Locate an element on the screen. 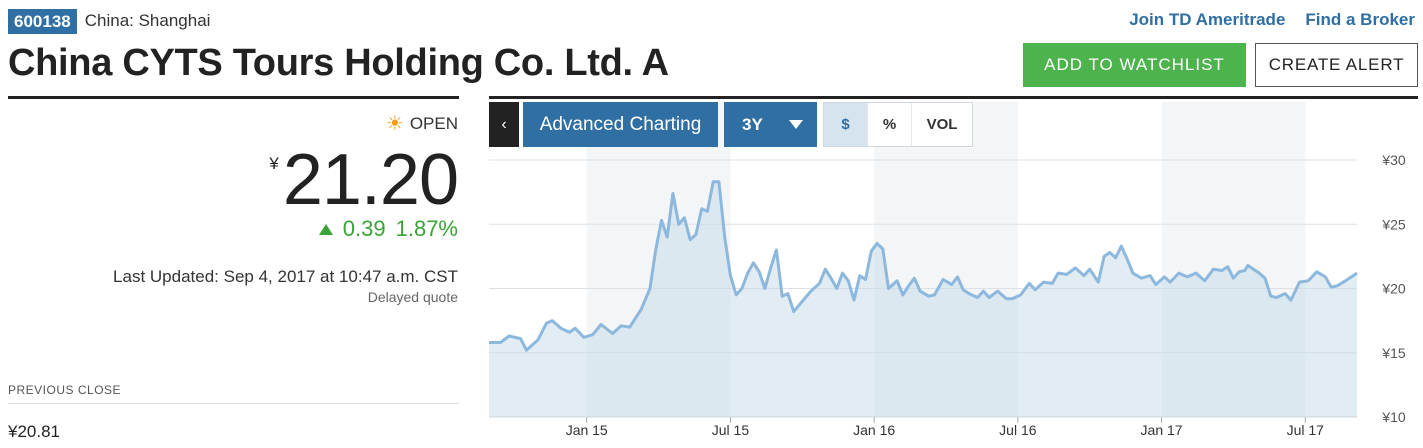 The image size is (1423, 448). range-dropdown: 3Y is located at coordinates (770, 124).